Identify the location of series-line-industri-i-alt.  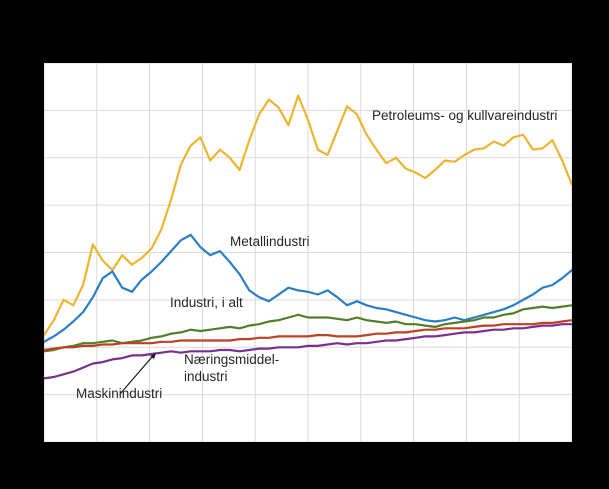
(308, 328).